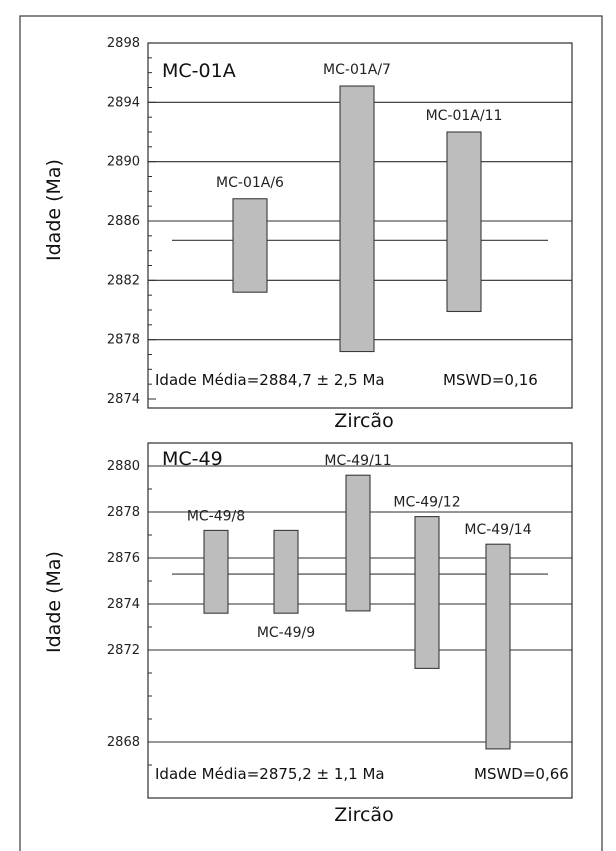 This screenshot has height=851, width=616. I want to click on summary-mswd: MSWD=0,66, so click(521, 774).